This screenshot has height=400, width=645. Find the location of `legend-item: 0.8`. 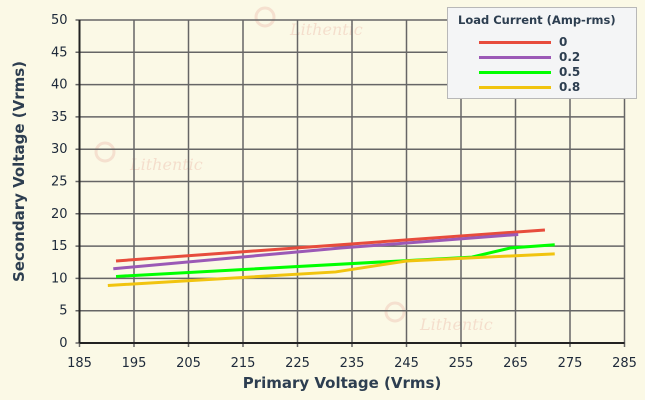

legend-item: 0.8 is located at coordinates (554, 87).